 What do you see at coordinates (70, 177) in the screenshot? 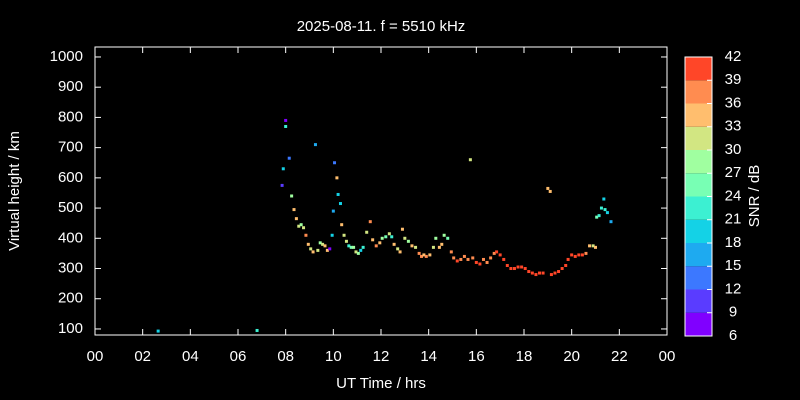
I see `y-tick-label: 600` at bounding box center [70, 177].